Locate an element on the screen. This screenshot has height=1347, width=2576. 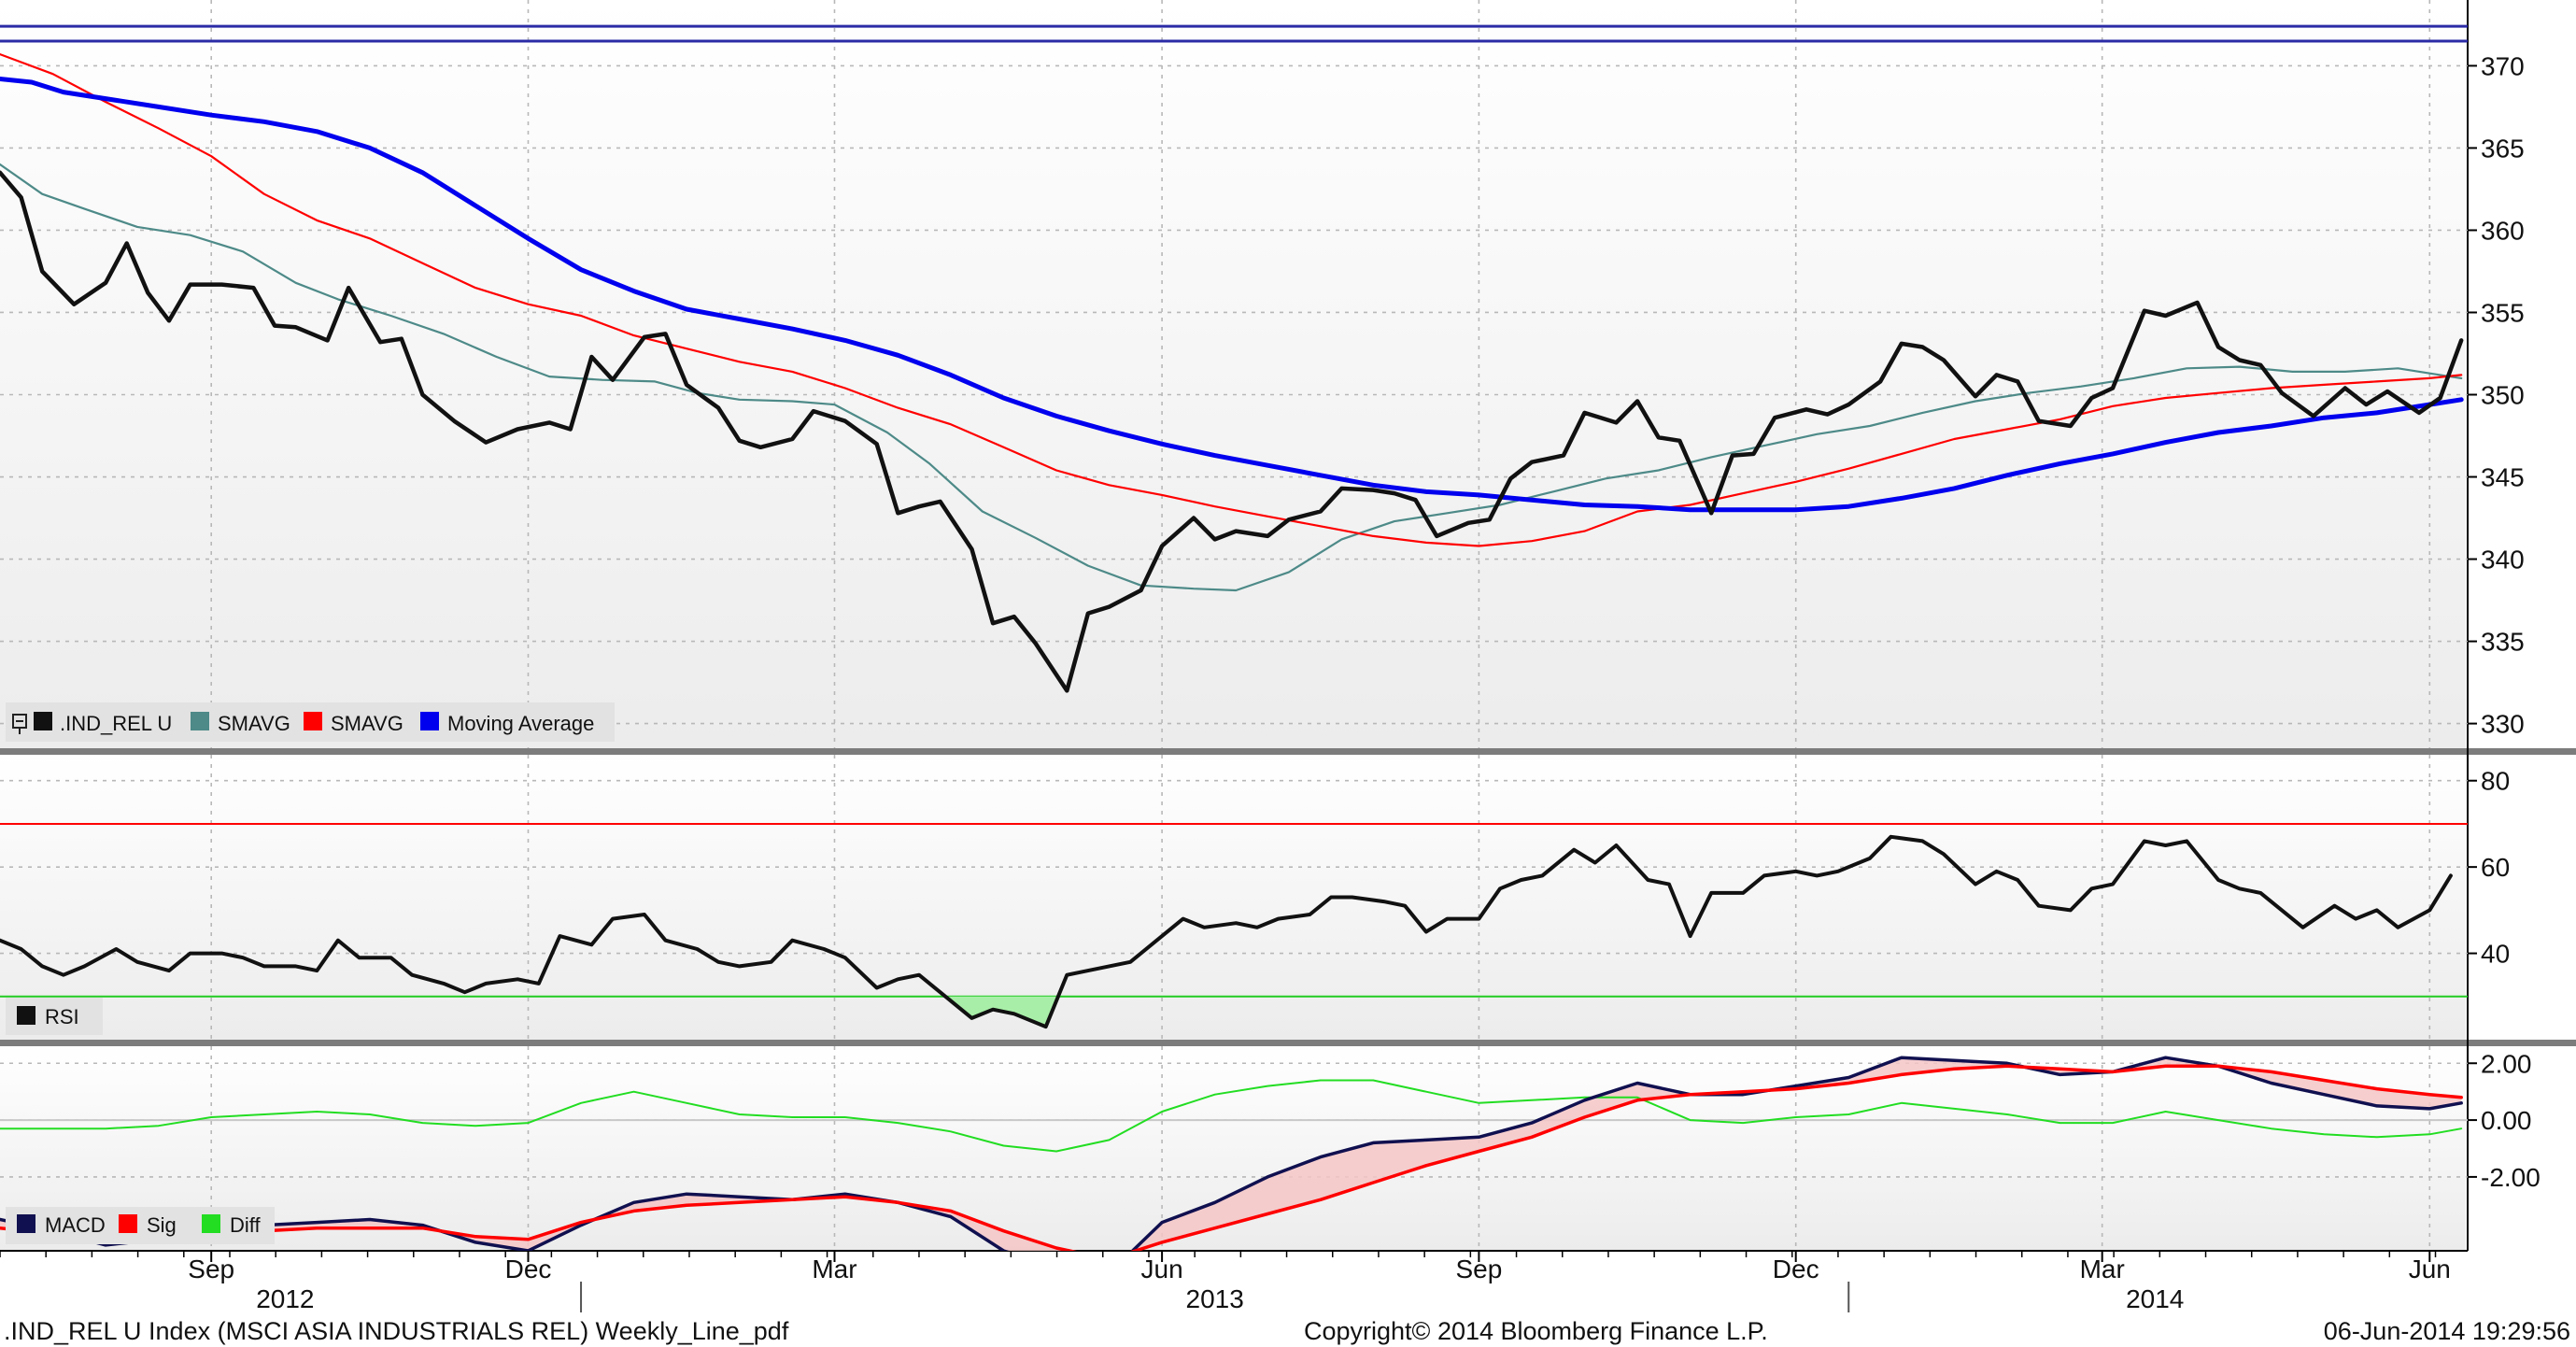
legend-swatch-rsi is located at coordinates (26, 1015).